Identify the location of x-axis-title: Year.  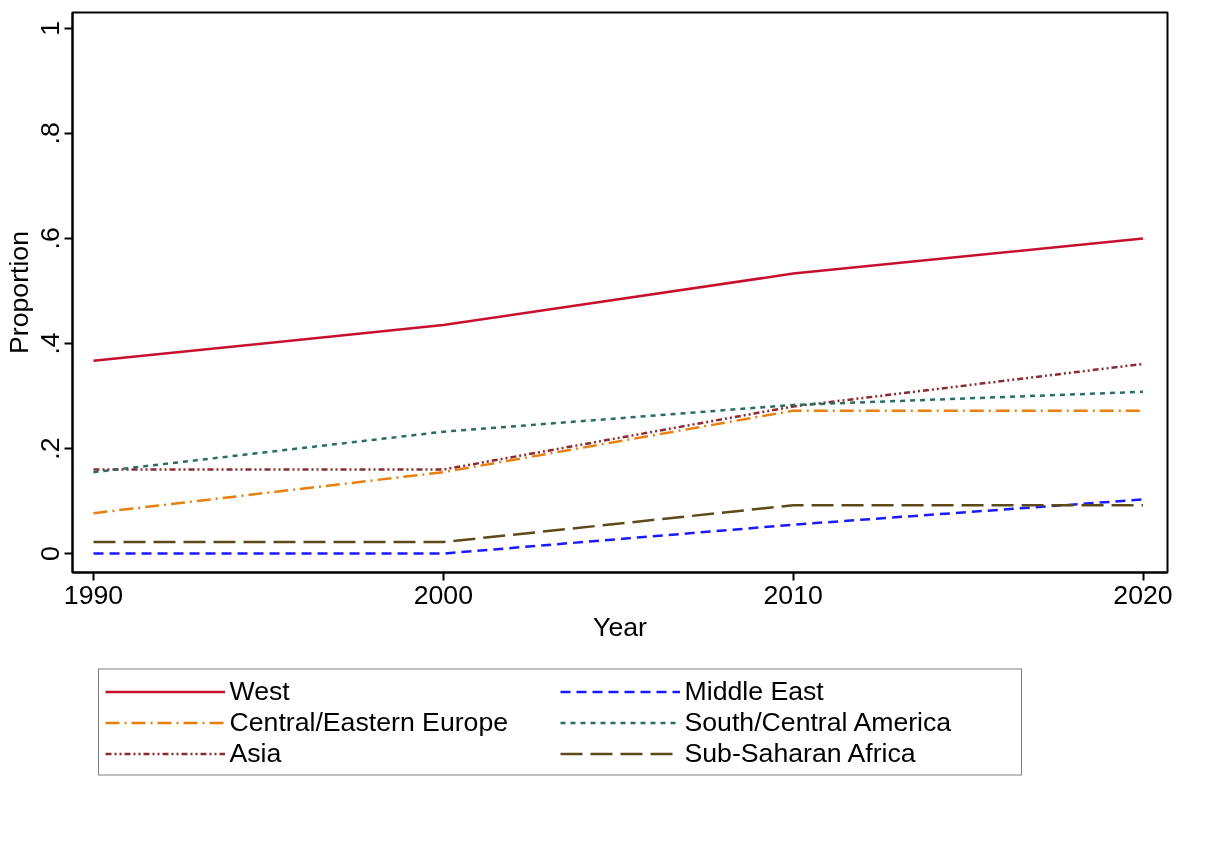
(620, 626).